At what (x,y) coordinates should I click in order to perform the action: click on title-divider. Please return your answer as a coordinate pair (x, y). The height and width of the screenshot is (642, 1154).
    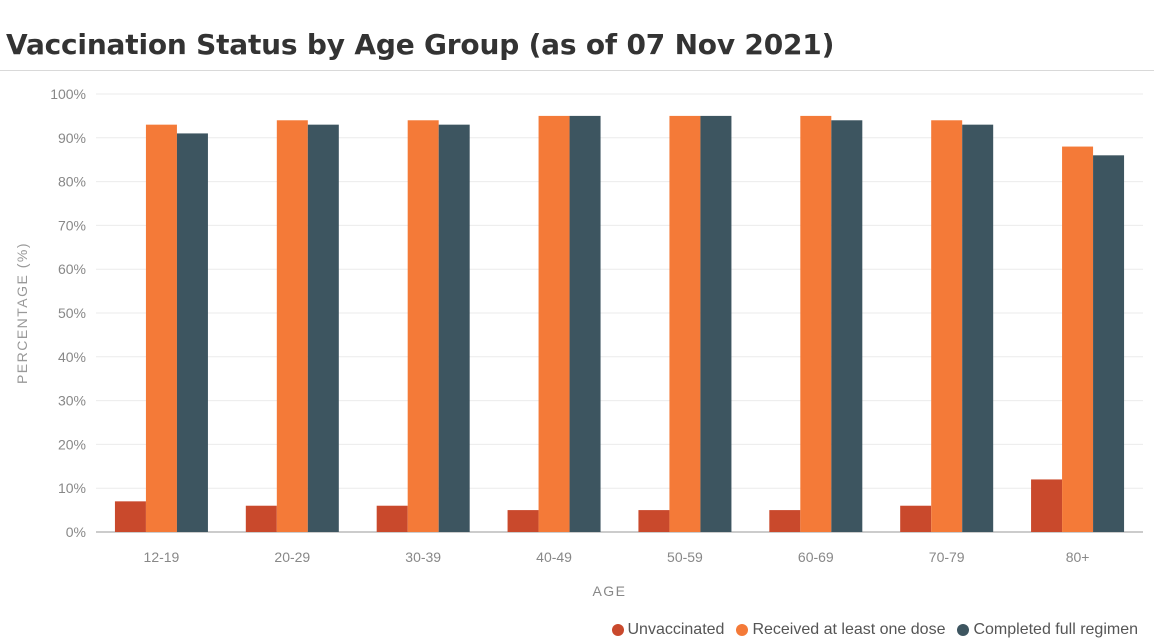
    Looking at the image, I should click on (577, 70).